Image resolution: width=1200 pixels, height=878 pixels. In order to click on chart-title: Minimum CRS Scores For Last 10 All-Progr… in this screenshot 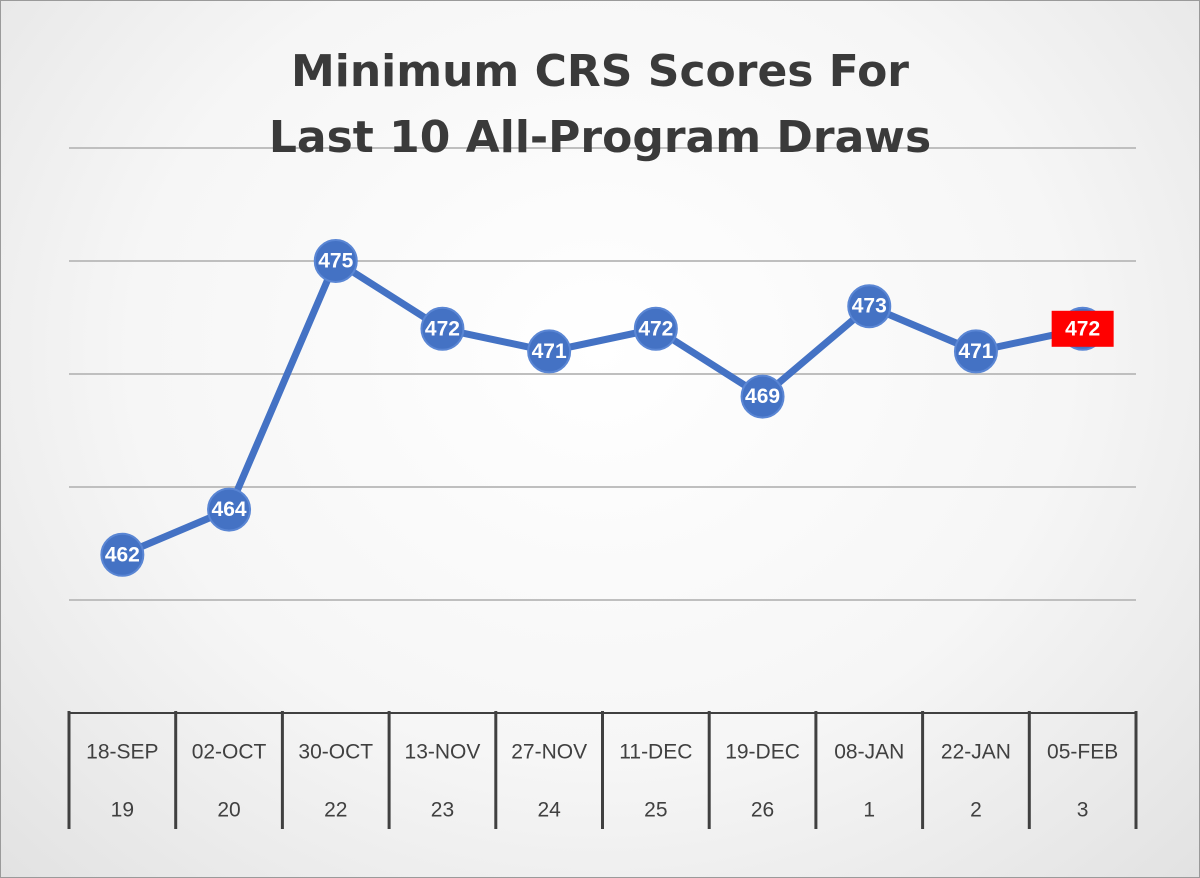, I will do `click(600, 104)`.